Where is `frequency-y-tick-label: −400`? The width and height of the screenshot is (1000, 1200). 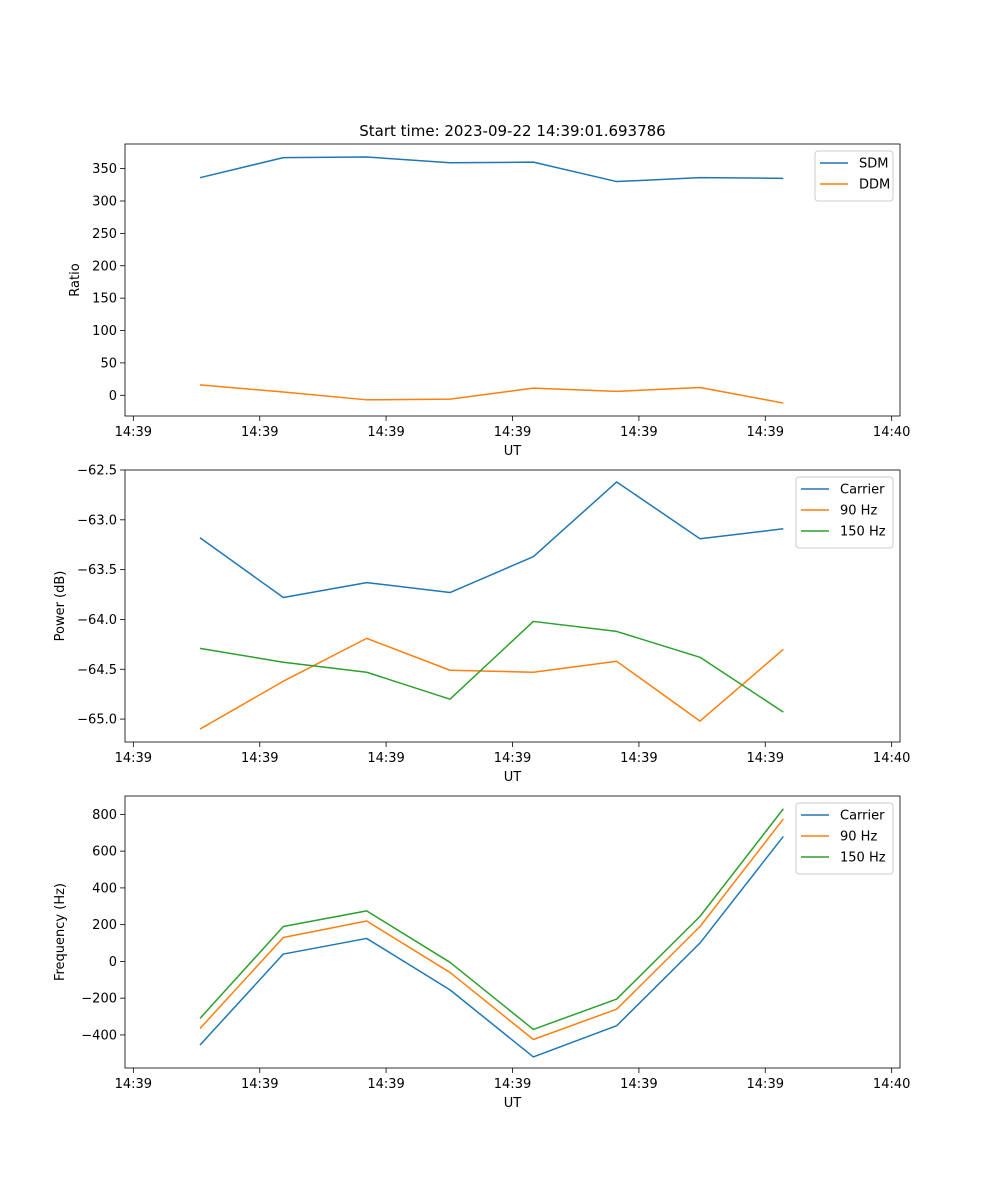
frequency-y-tick-label: −400 is located at coordinates (99, 1035).